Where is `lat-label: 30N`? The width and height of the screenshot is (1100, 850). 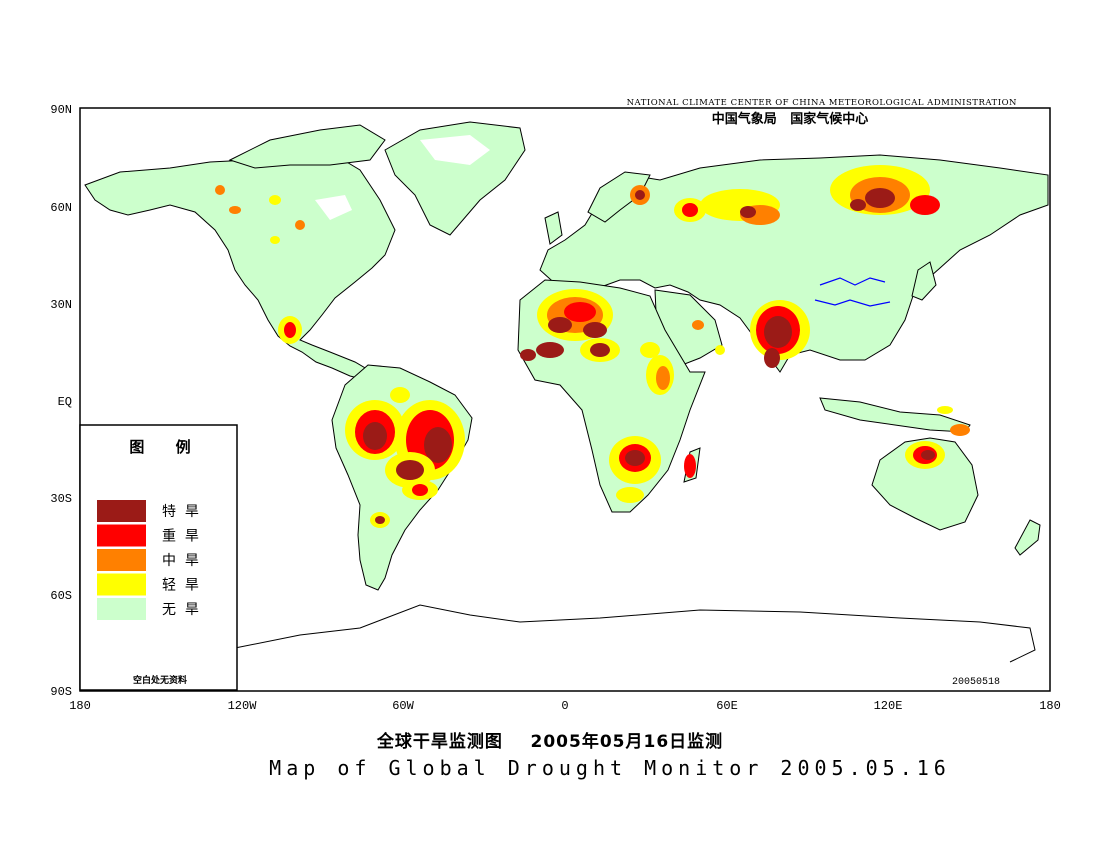 lat-label: 30N is located at coordinates (61, 305).